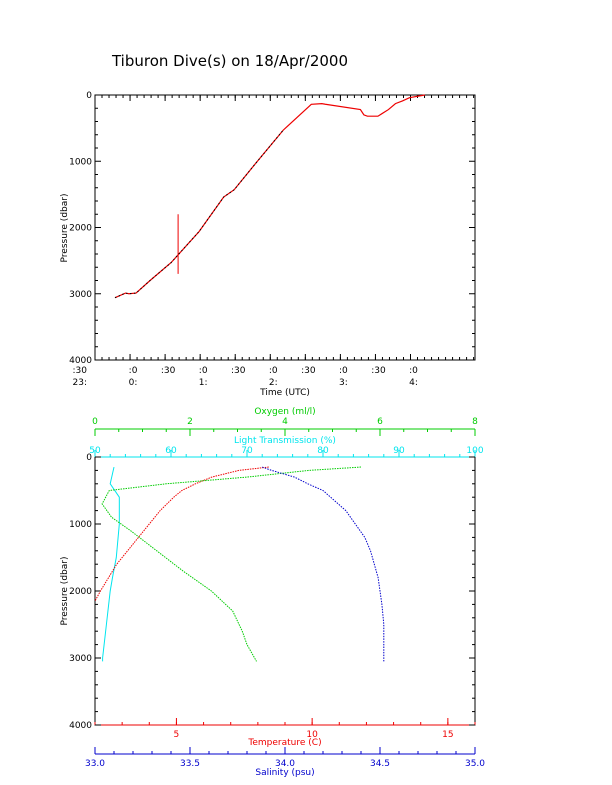 Image resolution: width=612 pixels, height=785 pixels. What do you see at coordinates (284, 393) in the screenshot?
I see `top-x-axis-label: Time (UTC)` at bounding box center [284, 393].